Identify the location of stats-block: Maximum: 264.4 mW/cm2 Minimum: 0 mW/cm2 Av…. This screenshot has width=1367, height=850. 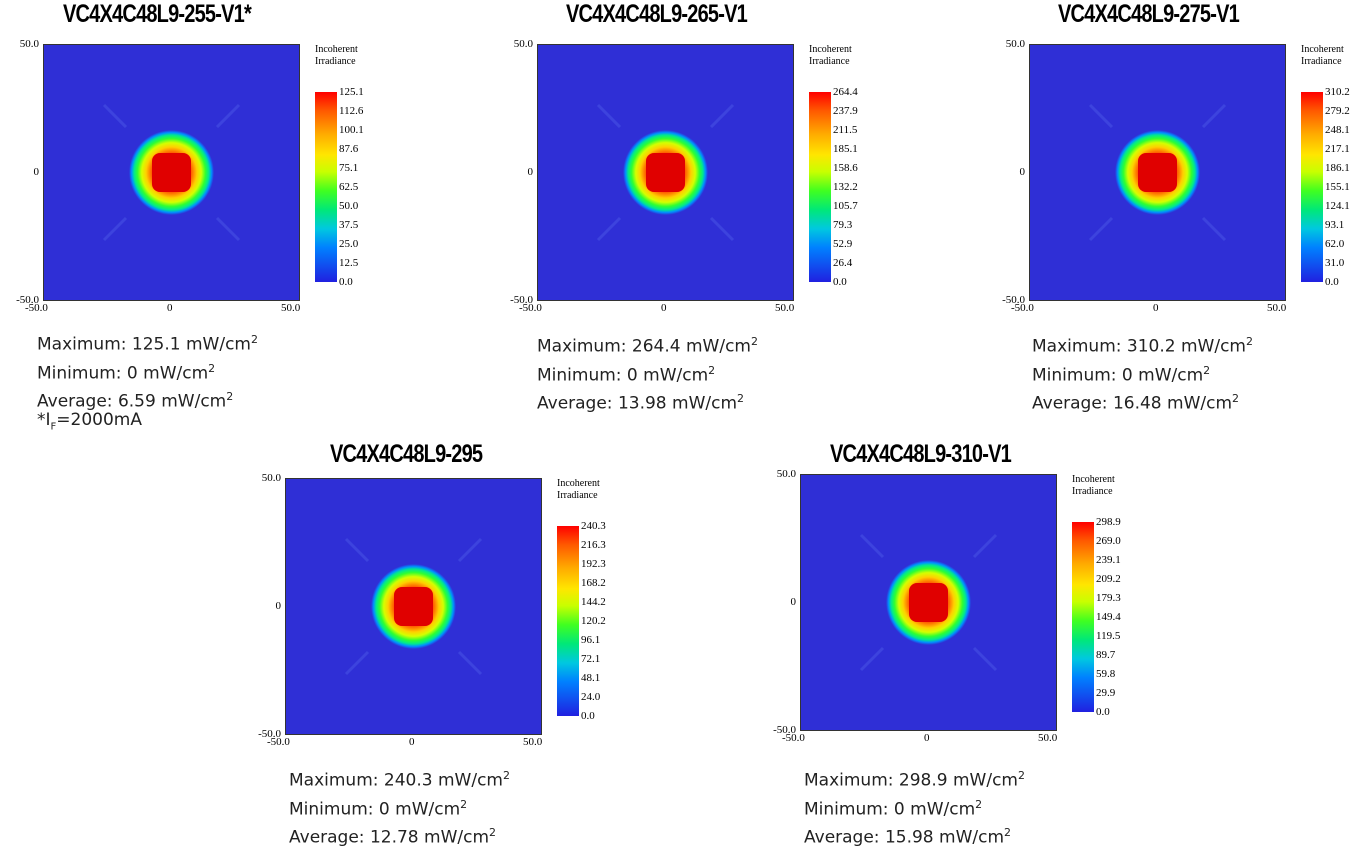
(647, 373).